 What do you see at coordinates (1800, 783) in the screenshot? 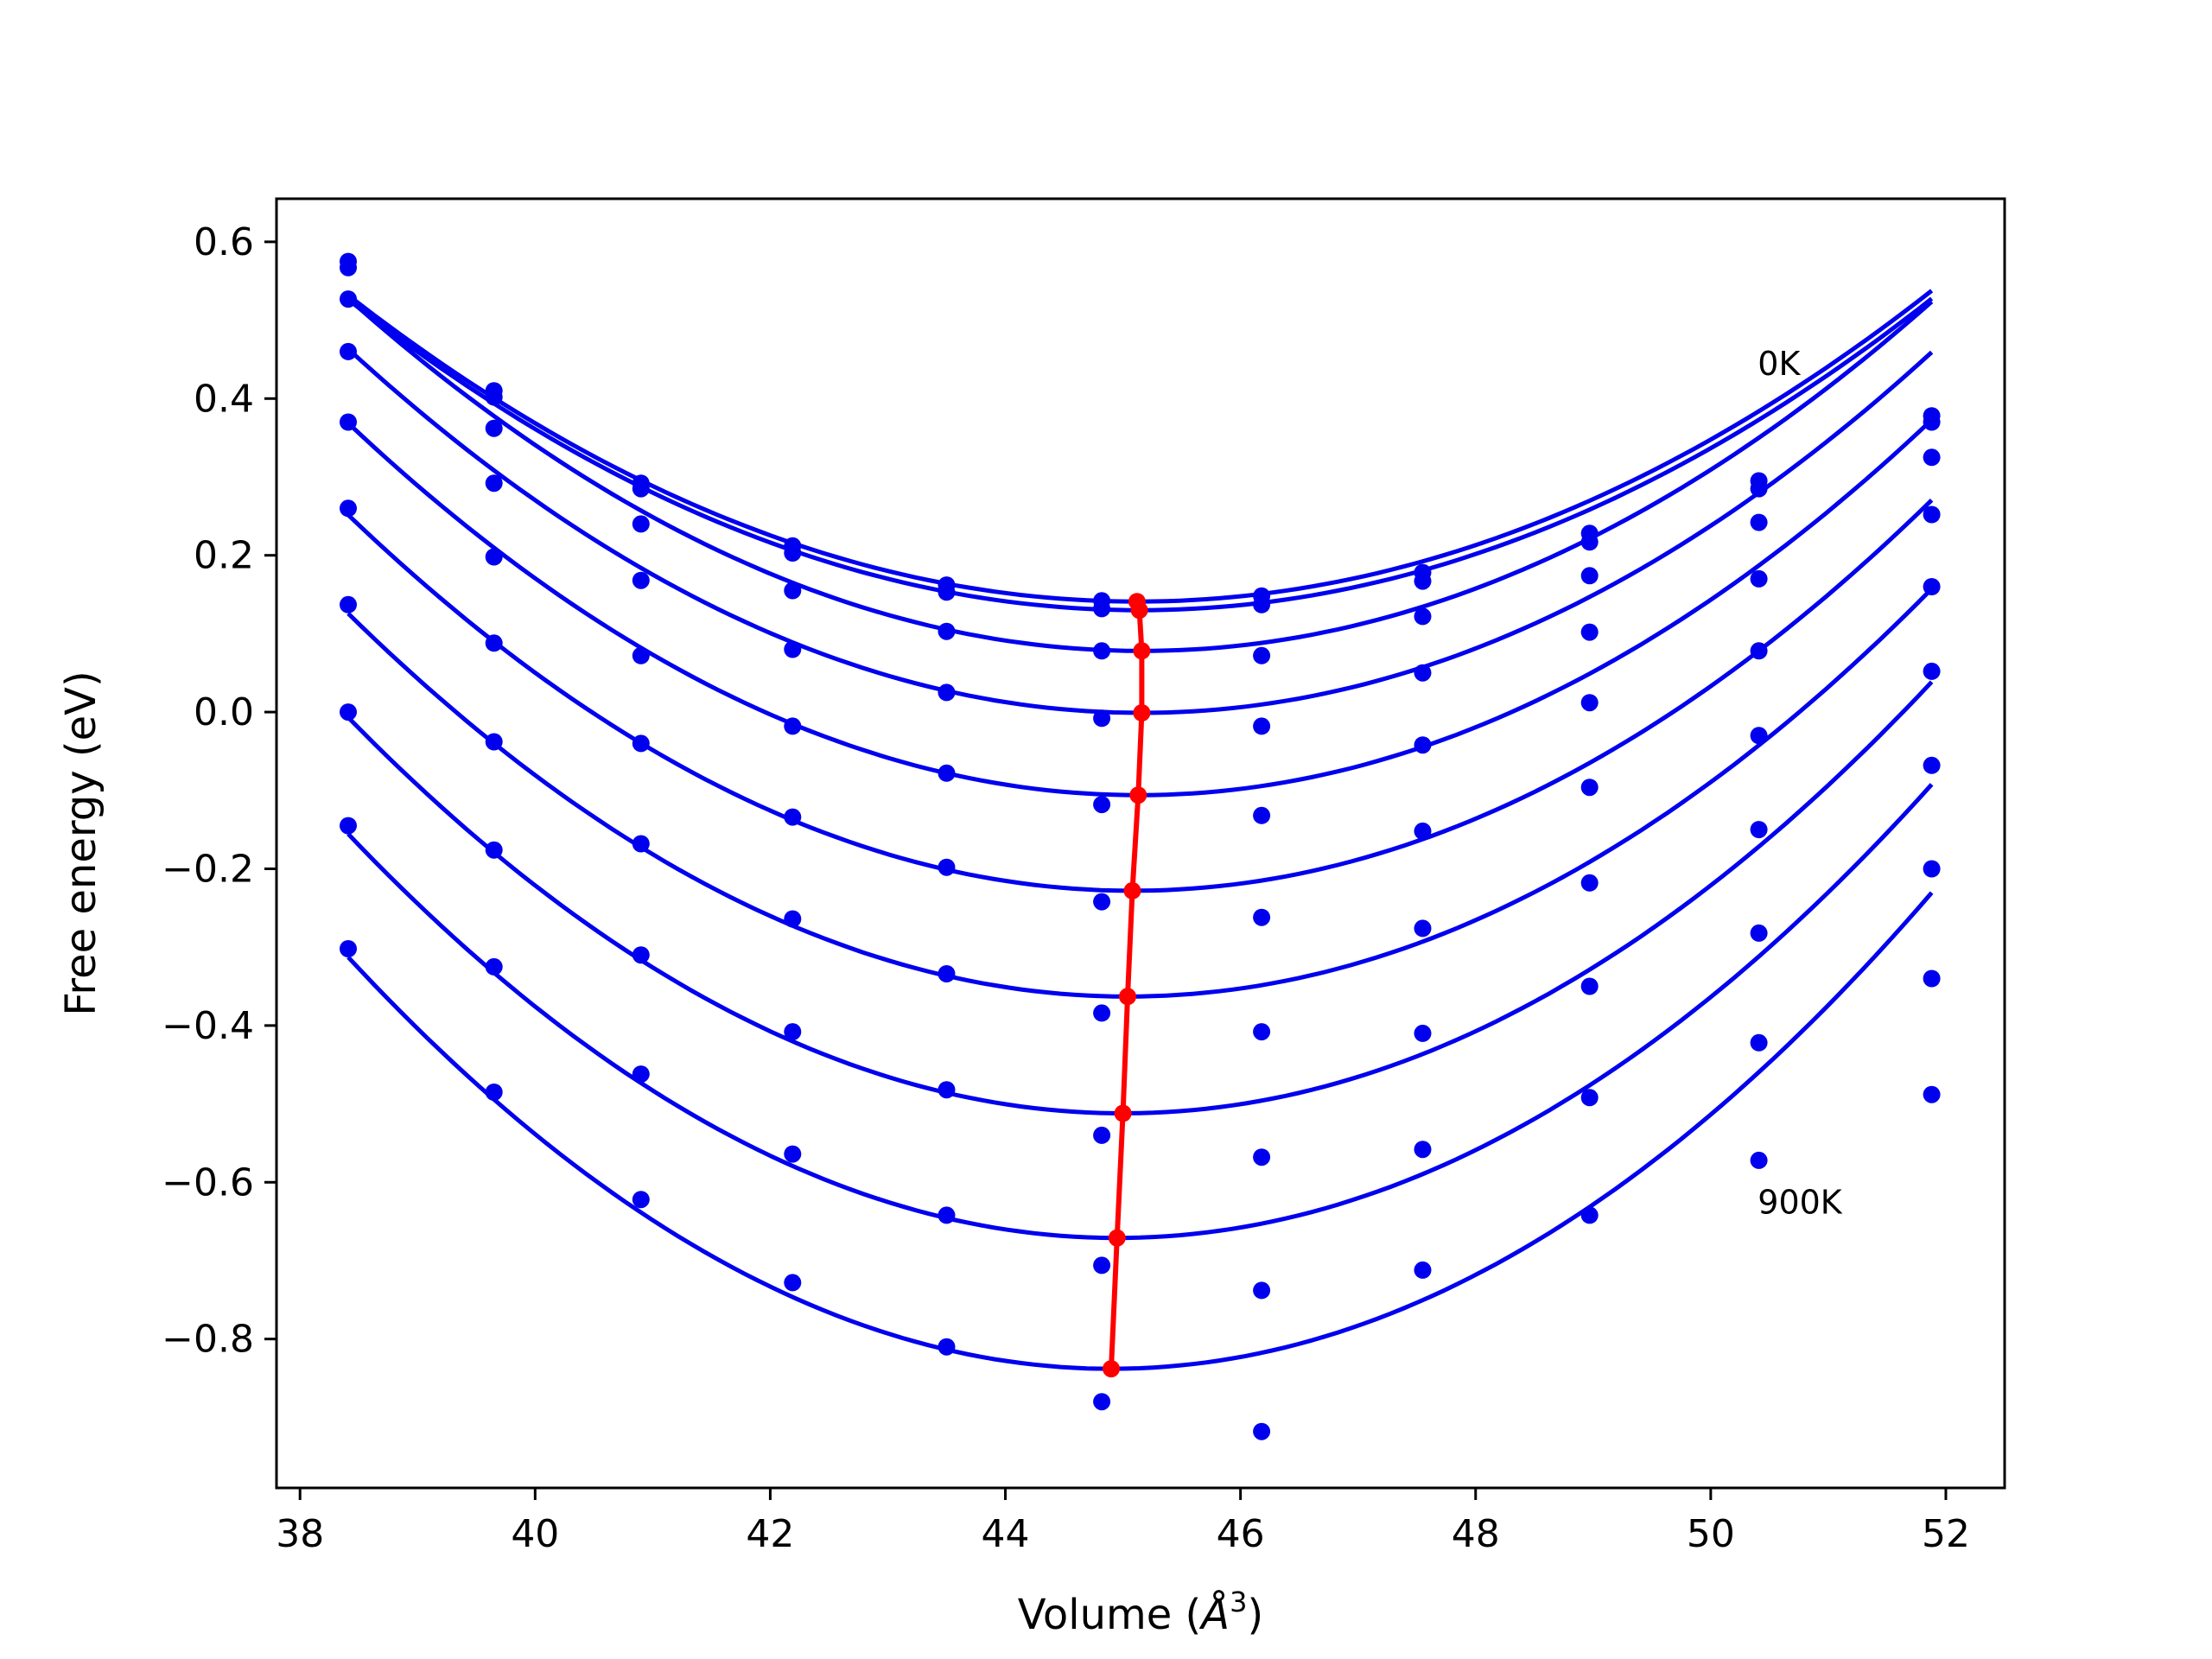
I see `annotations: 0K 900K` at bounding box center [1800, 783].